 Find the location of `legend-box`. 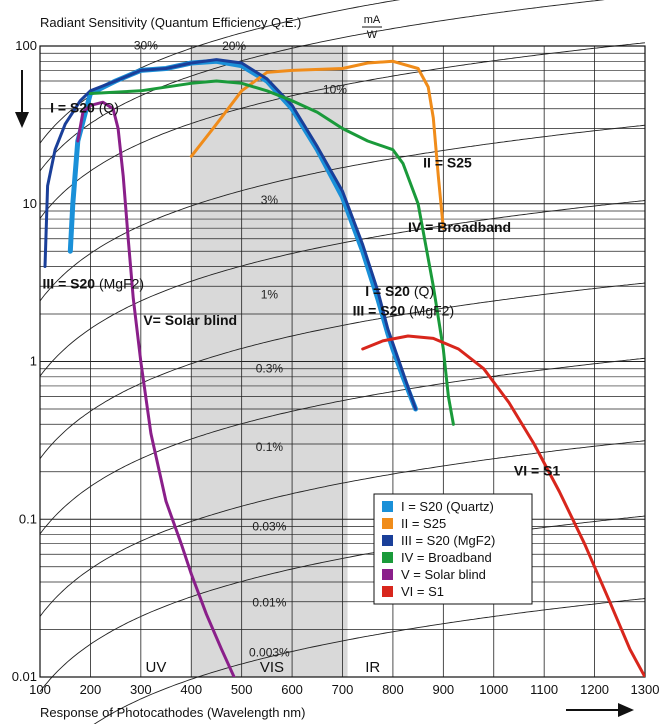

legend-box is located at coordinates (453, 549).